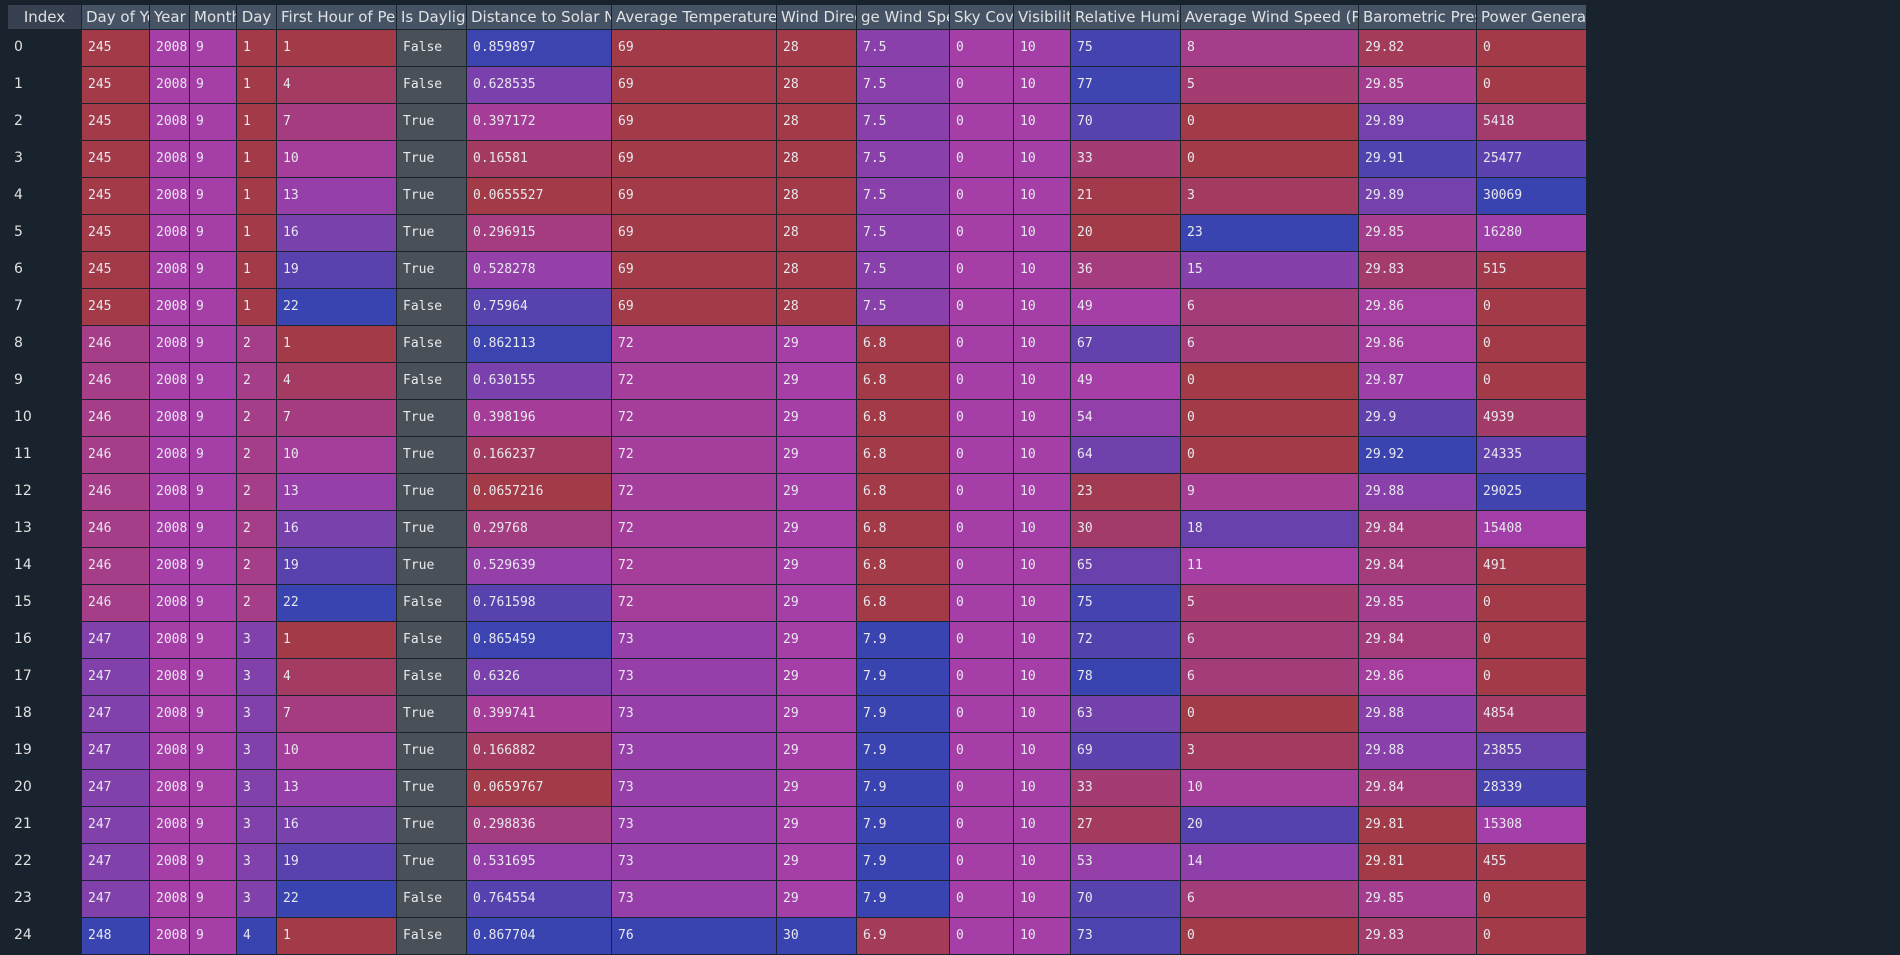  I want to click on table-cell: 247, so click(116, 677).